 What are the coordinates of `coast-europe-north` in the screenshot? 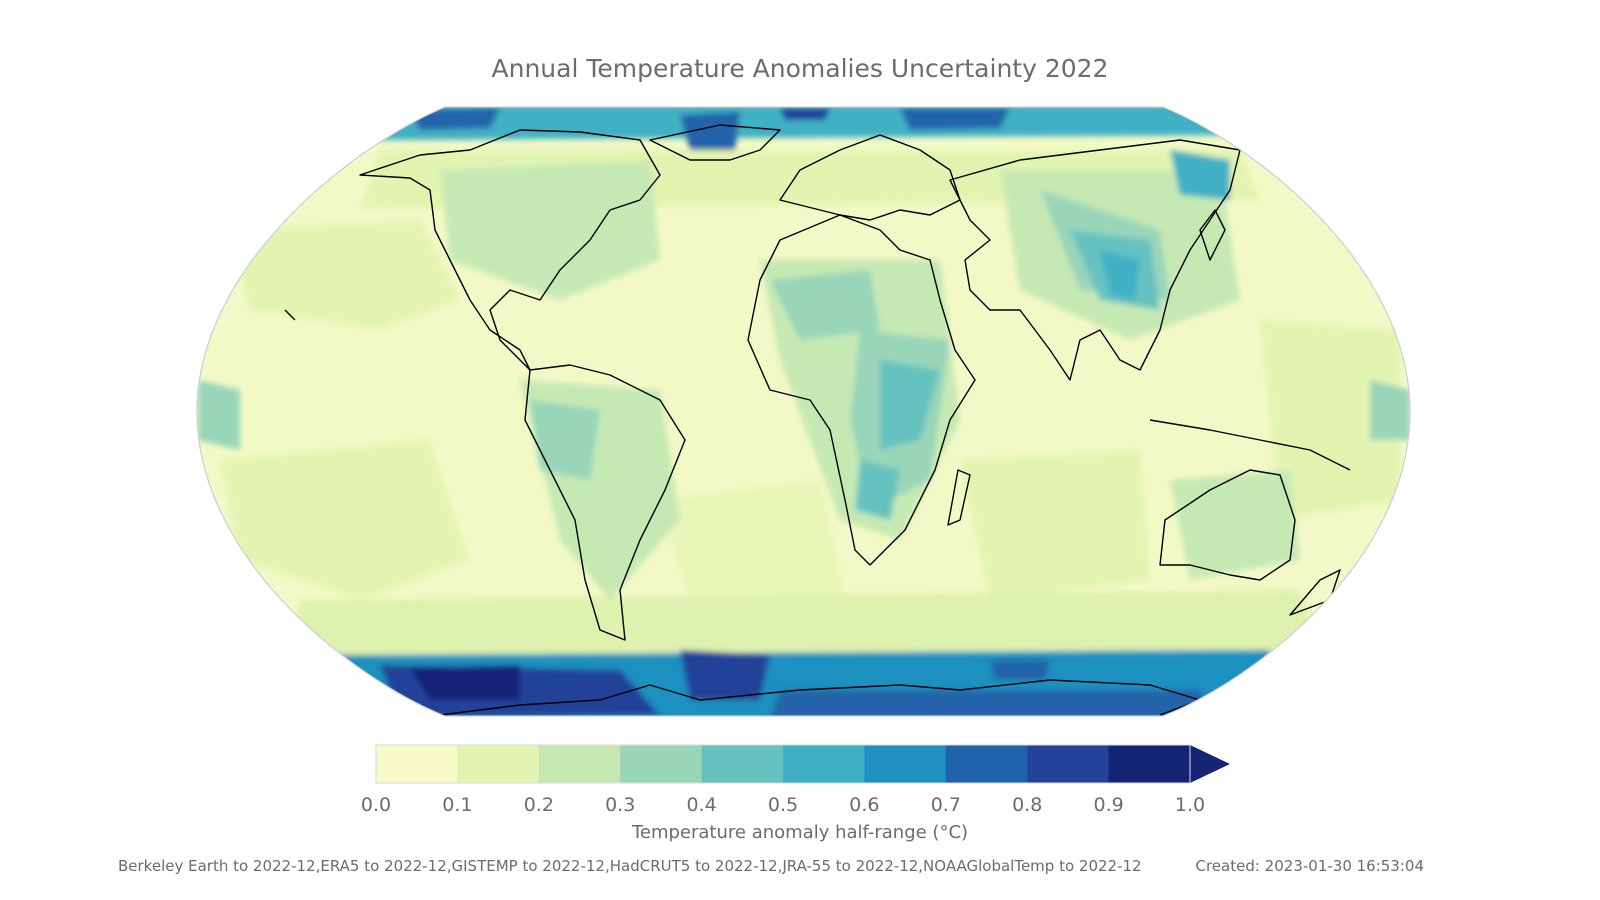 It's located at (870, 177).